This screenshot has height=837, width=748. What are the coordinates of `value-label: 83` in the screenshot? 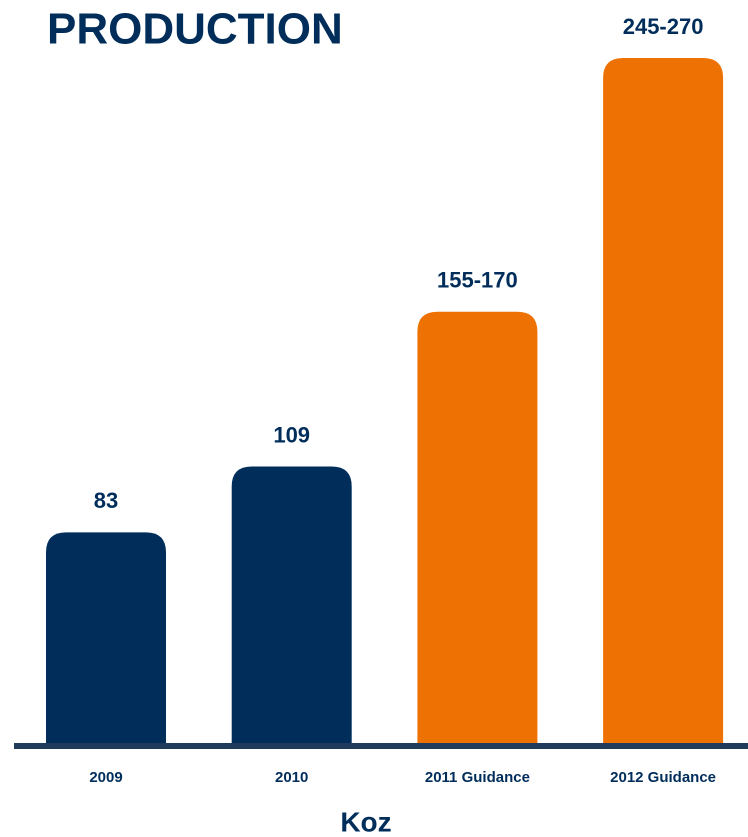 It's located at (106, 500).